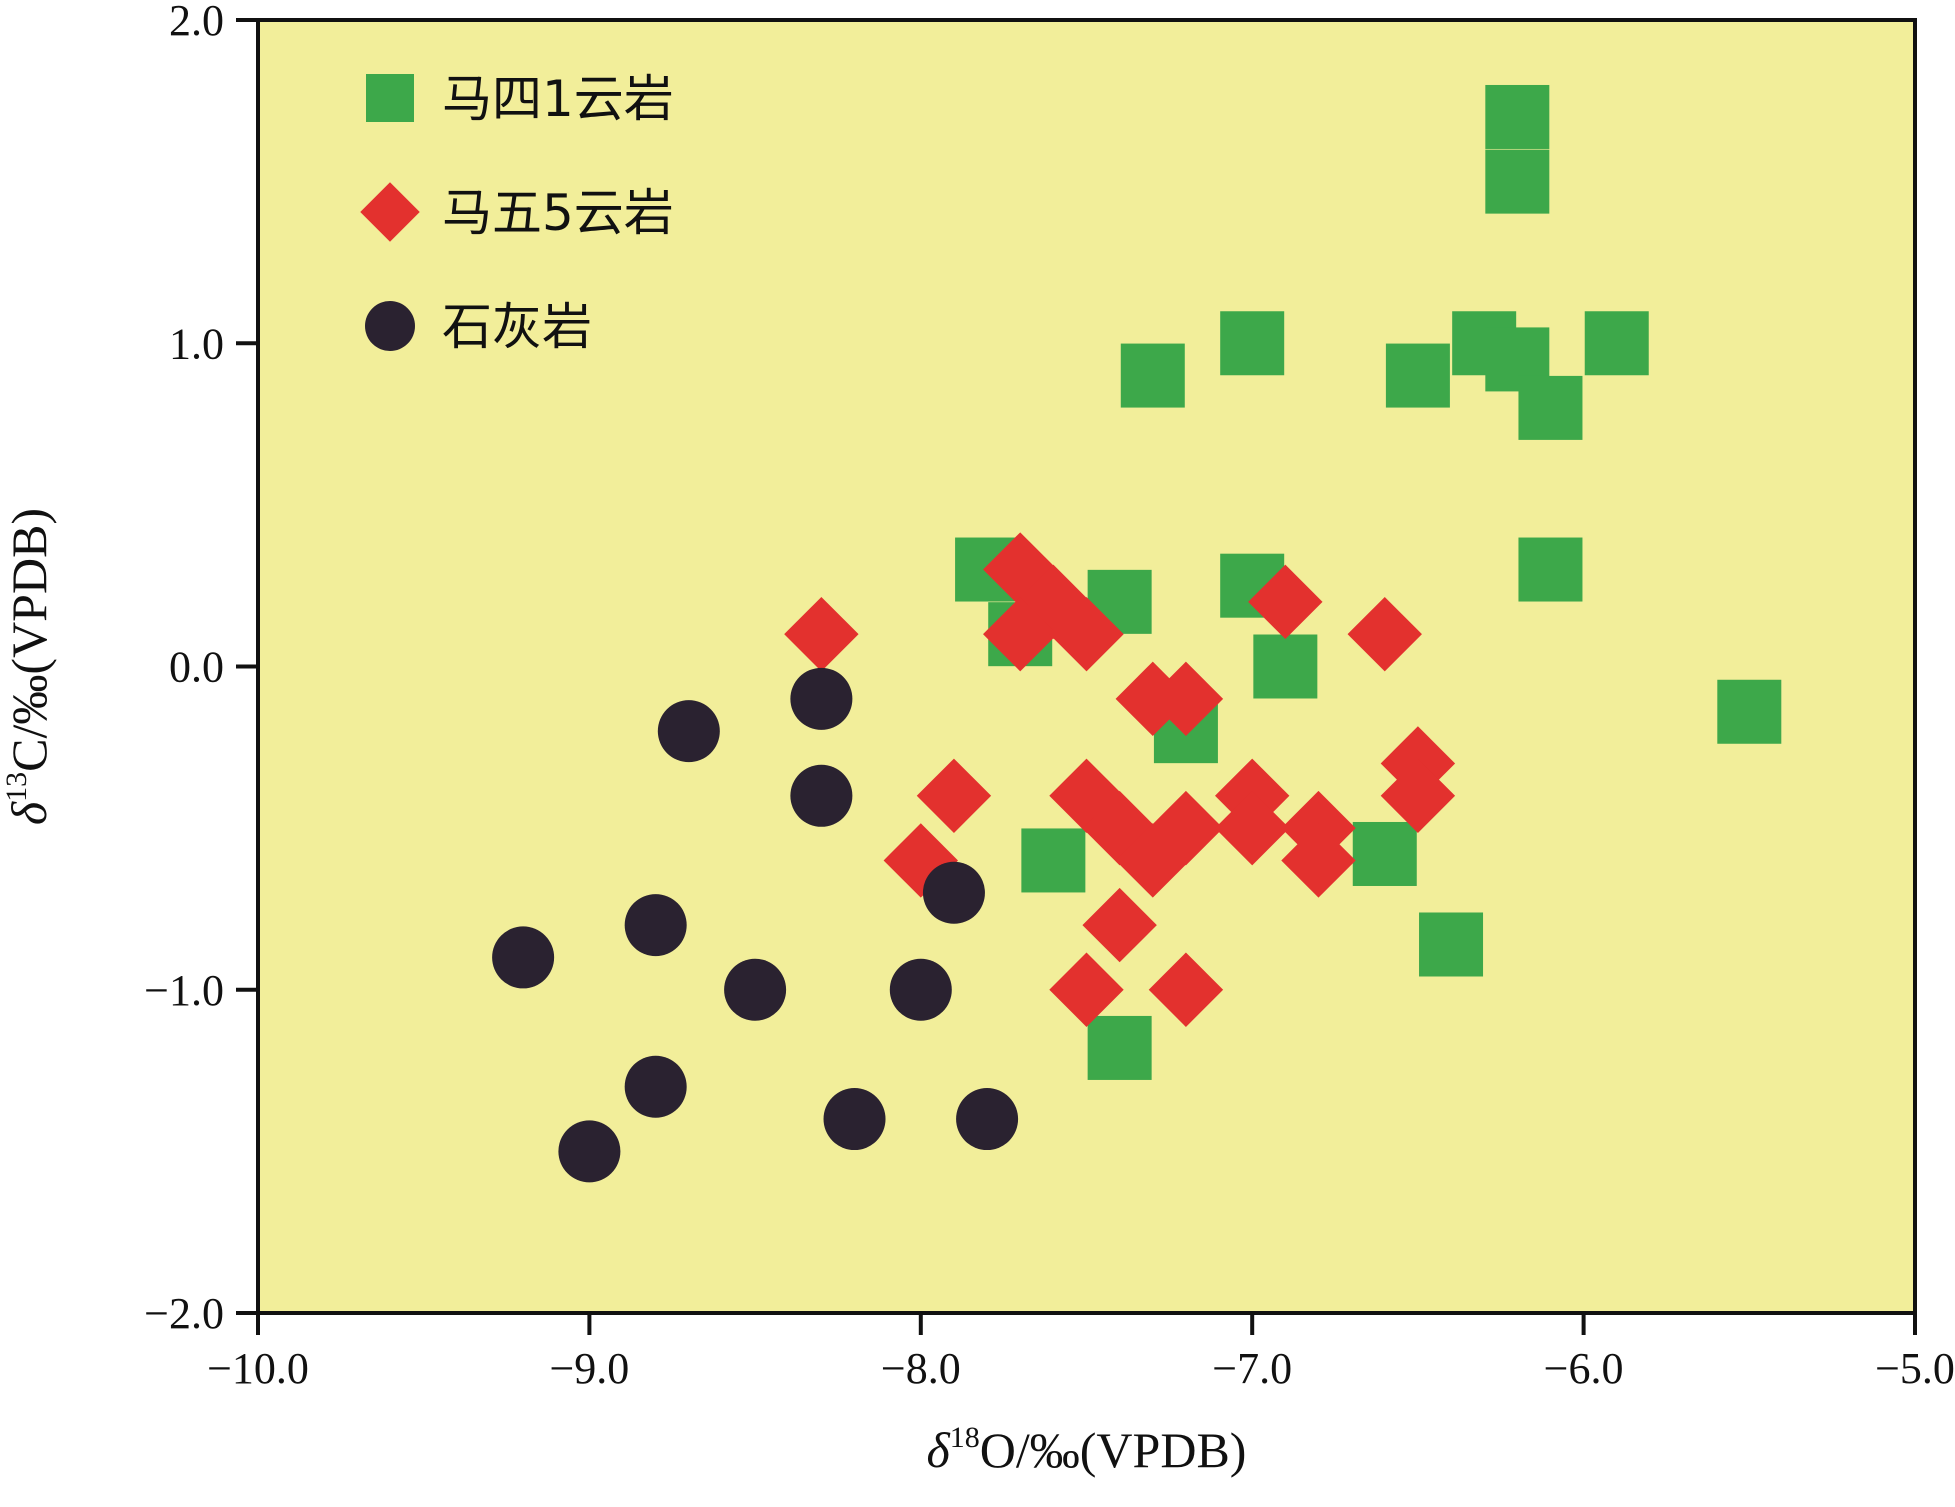 The height and width of the screenshot is (1507, 1955). I want to click on legend-marker-diamond, so click(390, 212).